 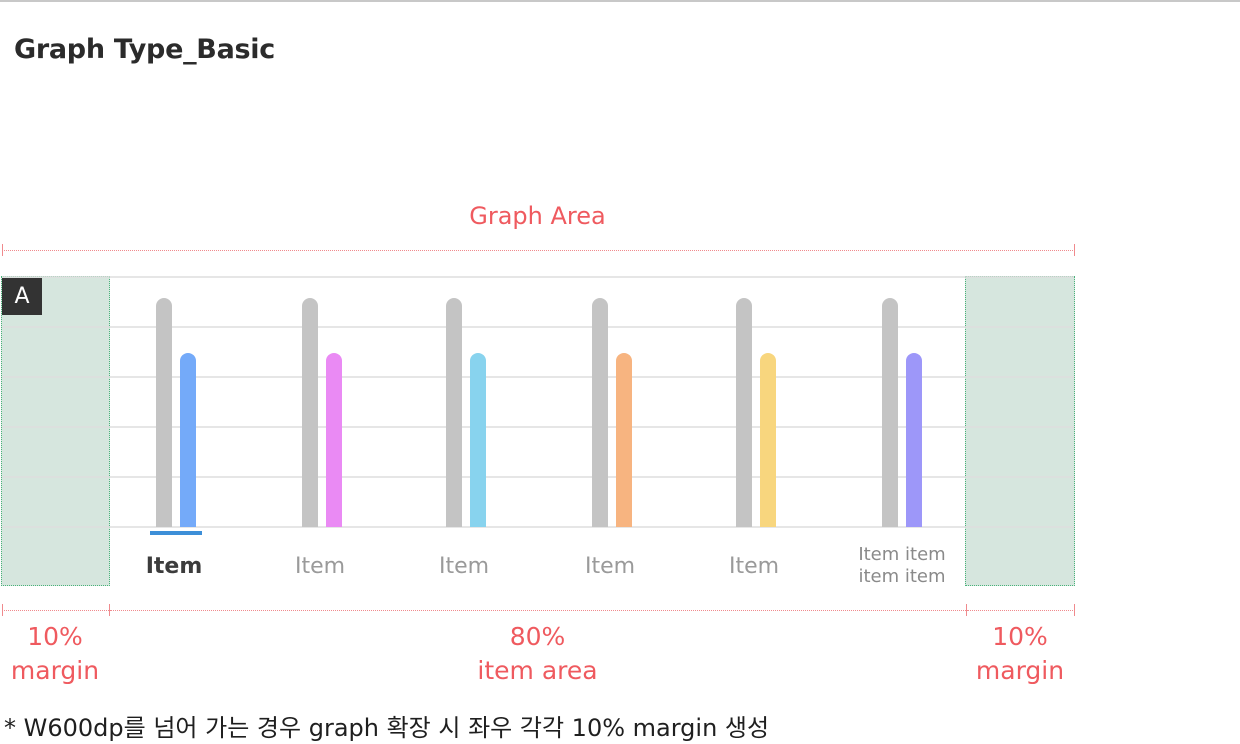 I want to click on item-area-text: item area, so click(x=537, y=670).